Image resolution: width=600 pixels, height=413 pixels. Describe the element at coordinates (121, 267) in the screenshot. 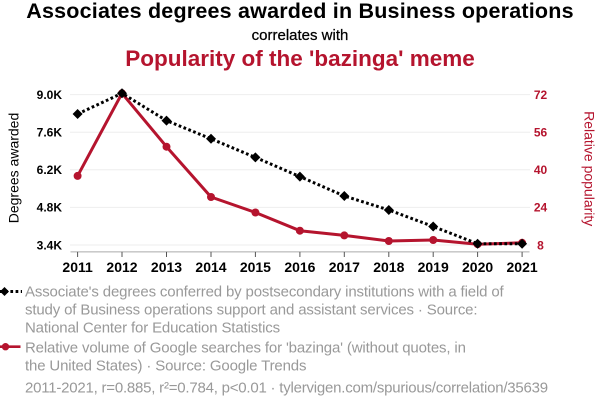

I see `svg-text: 2012` at that location.